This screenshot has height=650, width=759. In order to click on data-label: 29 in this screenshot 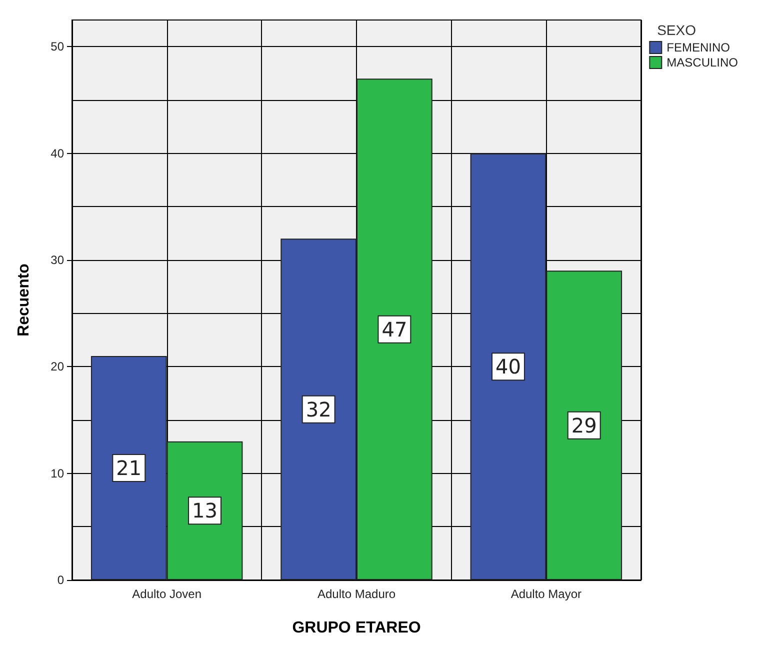, I will do `click(584, 425)`.